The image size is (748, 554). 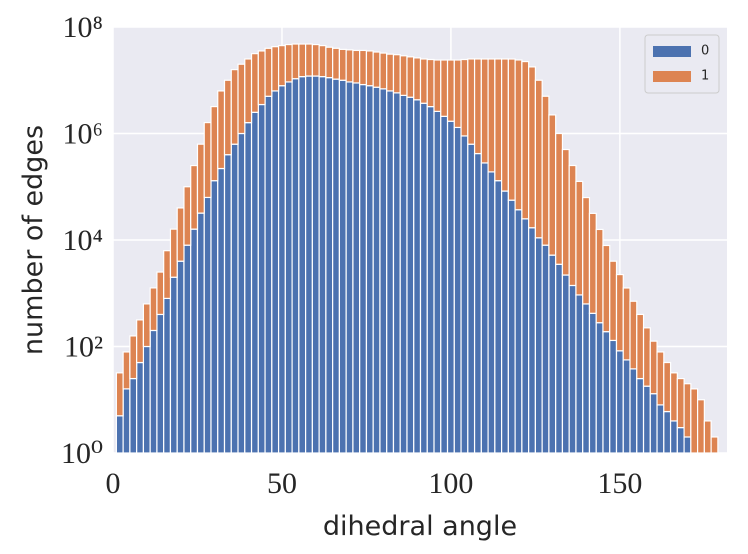 I want to click on y-tick-label: 10², so click(x=83, y=347).